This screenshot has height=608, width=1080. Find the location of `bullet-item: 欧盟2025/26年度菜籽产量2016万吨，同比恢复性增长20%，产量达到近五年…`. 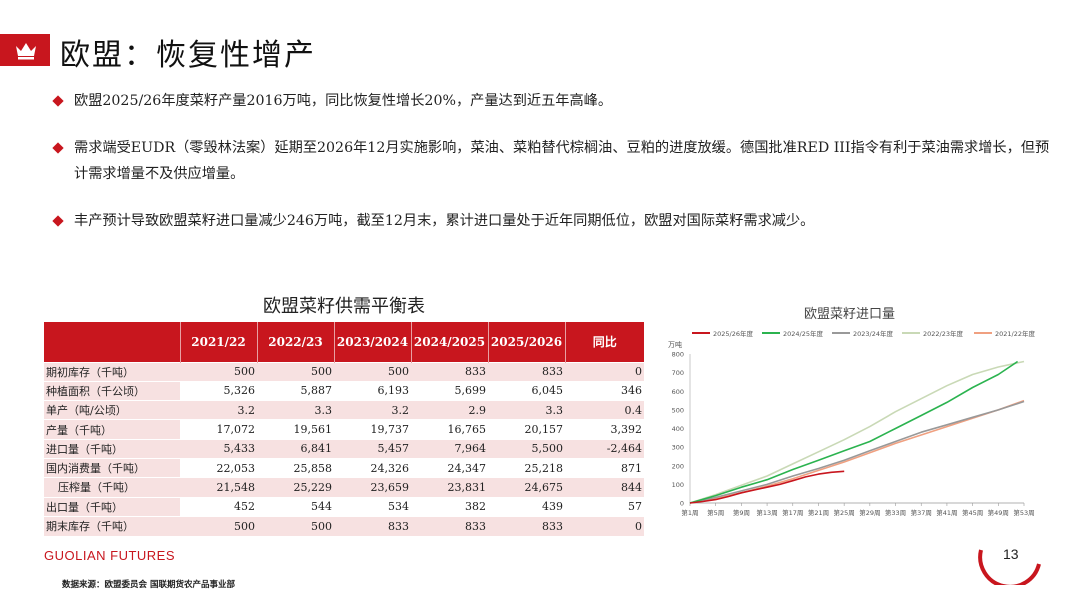

bullet-item: 欧盟2025/26年度菜籽产量2016万吨，同比恢复性增长20%，产量达到近五年… is located at coordinates (552, 101).